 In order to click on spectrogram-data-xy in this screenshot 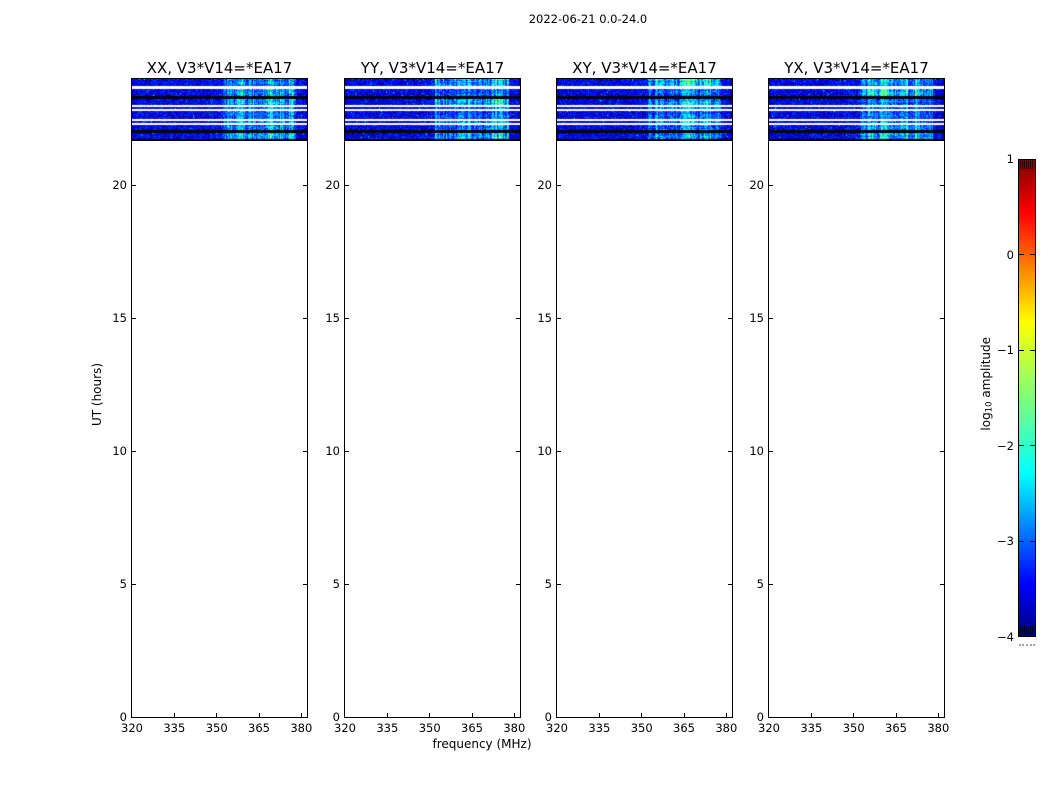, I will do `click(644, 110)`.